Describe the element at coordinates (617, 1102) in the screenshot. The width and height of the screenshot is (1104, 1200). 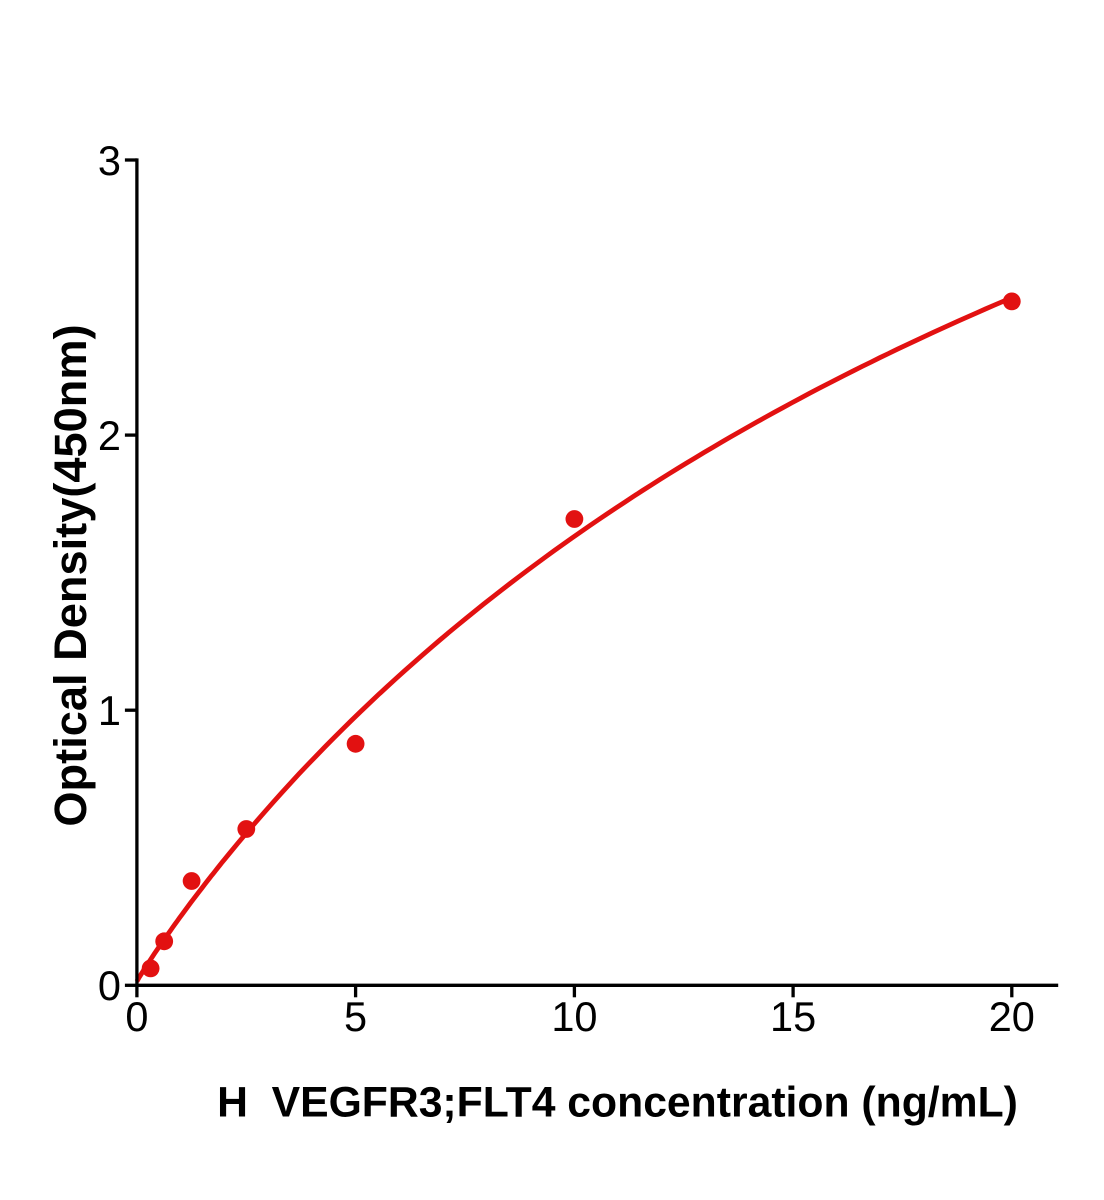
I see `svg-text:H VEGFR3;FLT4 concentration (: H VEGFR3;FLT4 concentration (ng/mL)` at that location.